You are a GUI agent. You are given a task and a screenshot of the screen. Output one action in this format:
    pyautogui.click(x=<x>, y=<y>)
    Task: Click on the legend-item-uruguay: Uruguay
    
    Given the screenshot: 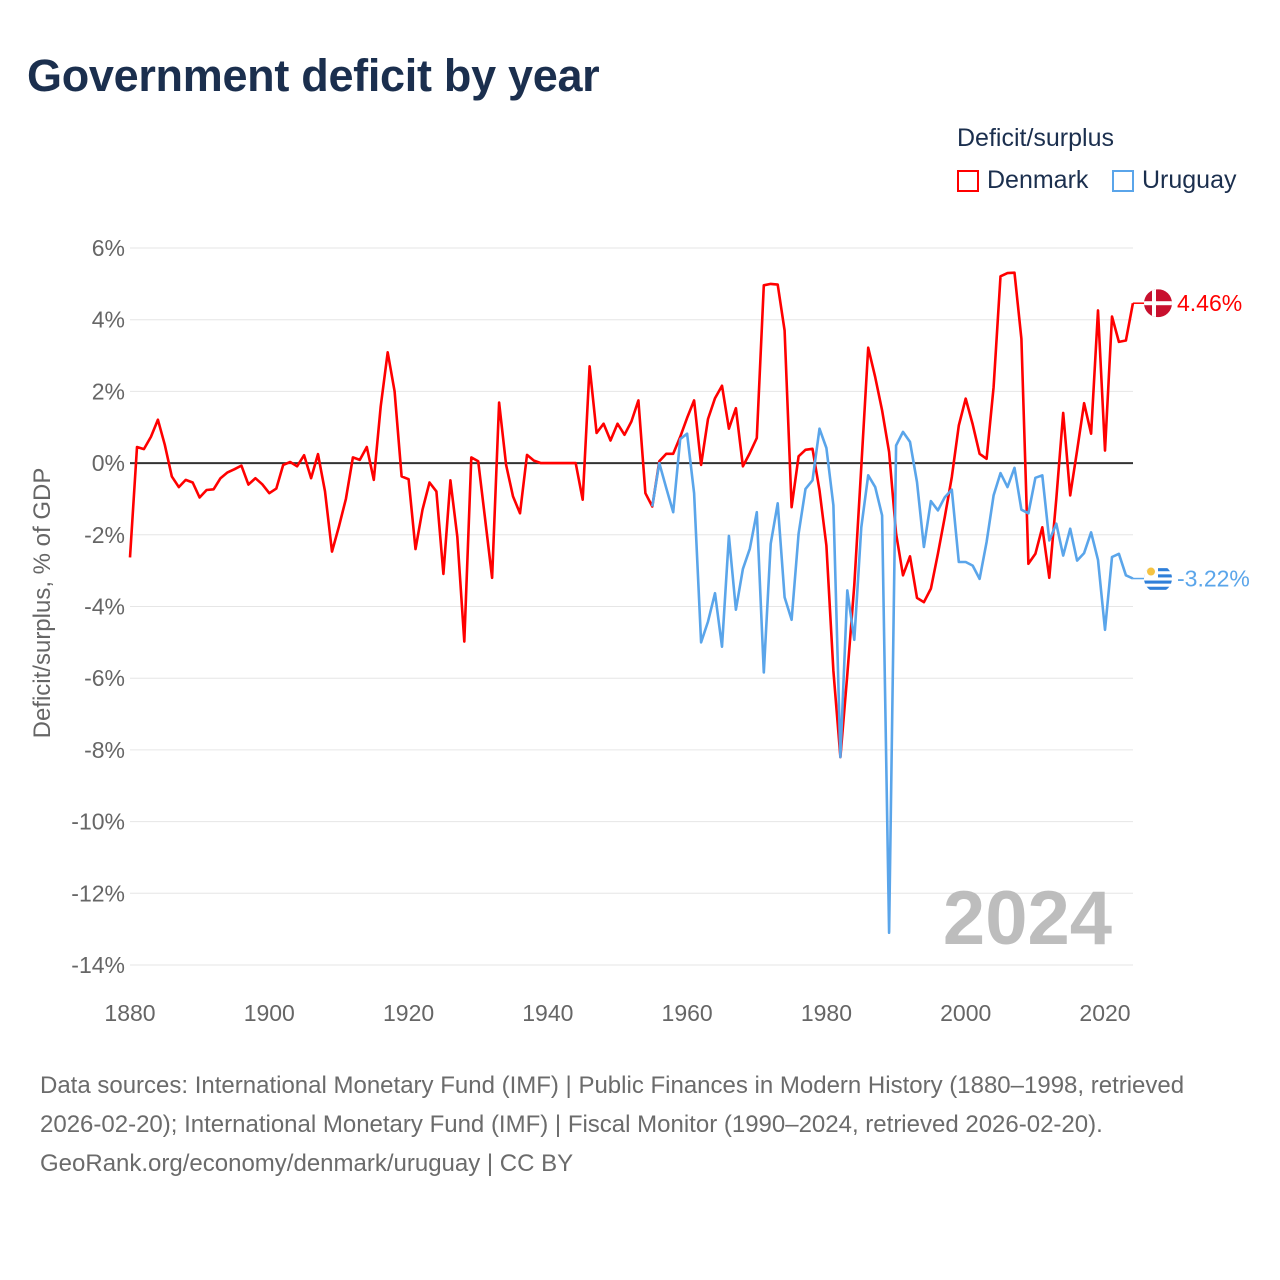 What is the action you would take?
    pyautogui.click(x=1174, y=180)
    